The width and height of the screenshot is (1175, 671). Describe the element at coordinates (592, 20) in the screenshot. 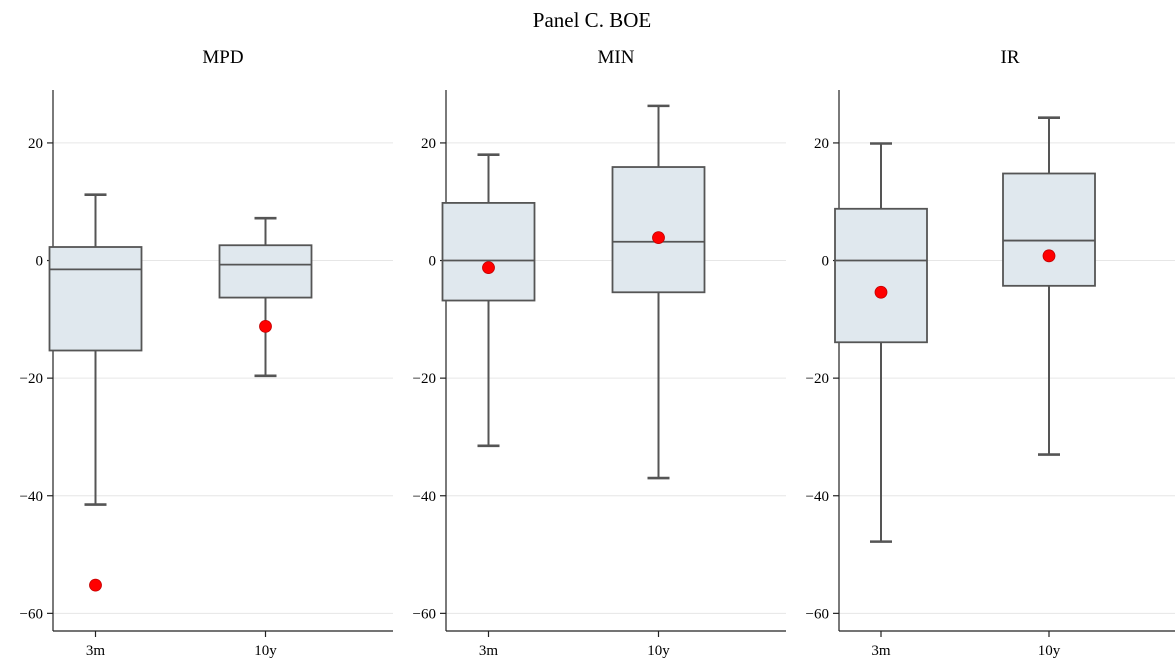

I see `figure-title: Panel C. BOE` at that location.